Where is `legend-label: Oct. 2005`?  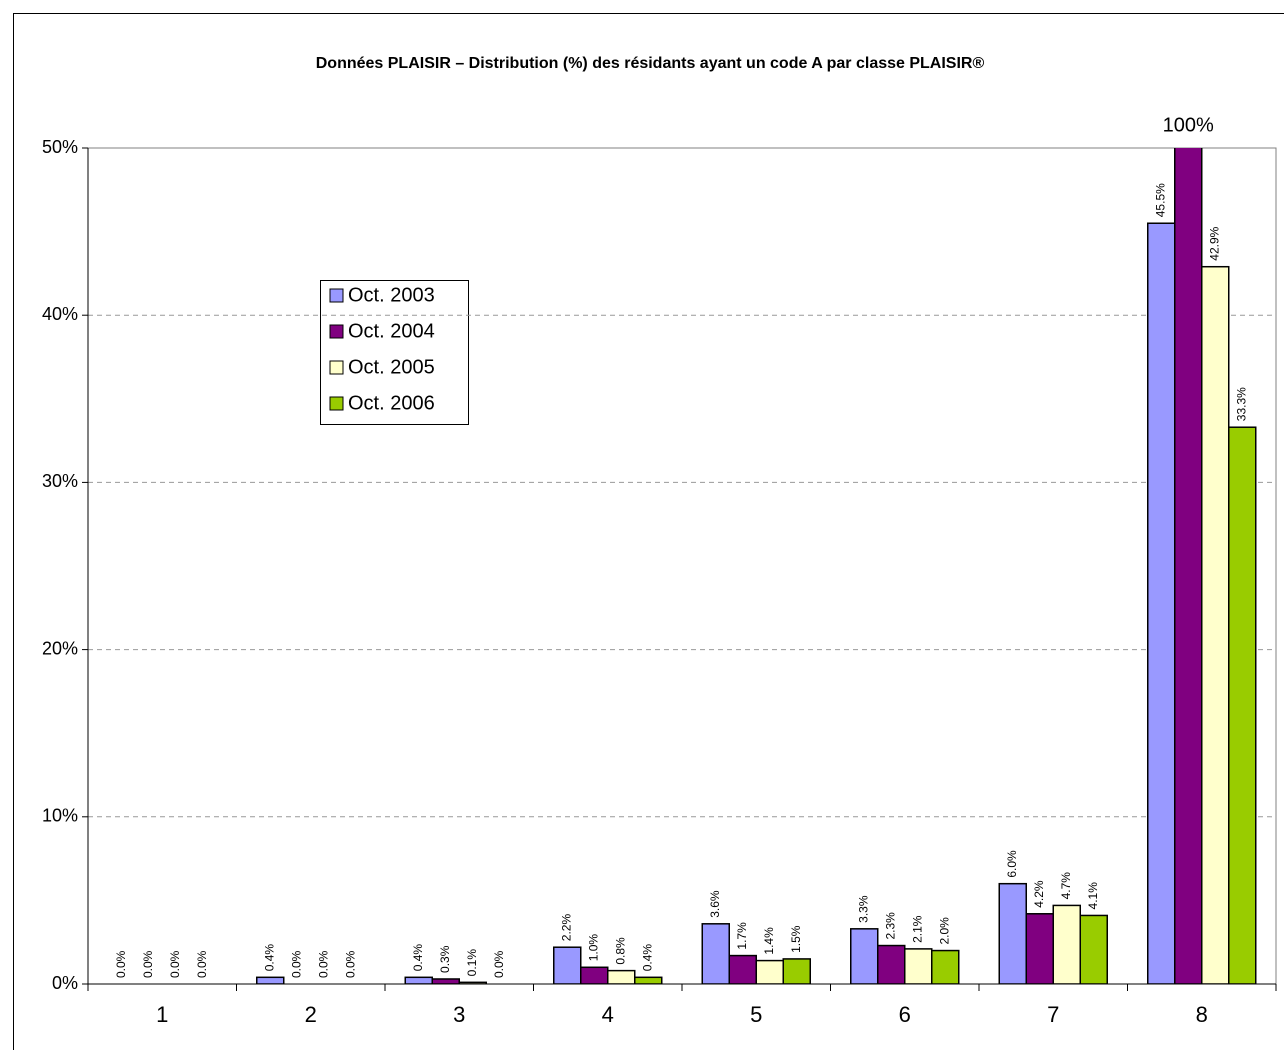
legend-label: Oct. 2005 is located at coordinates (391, 367).